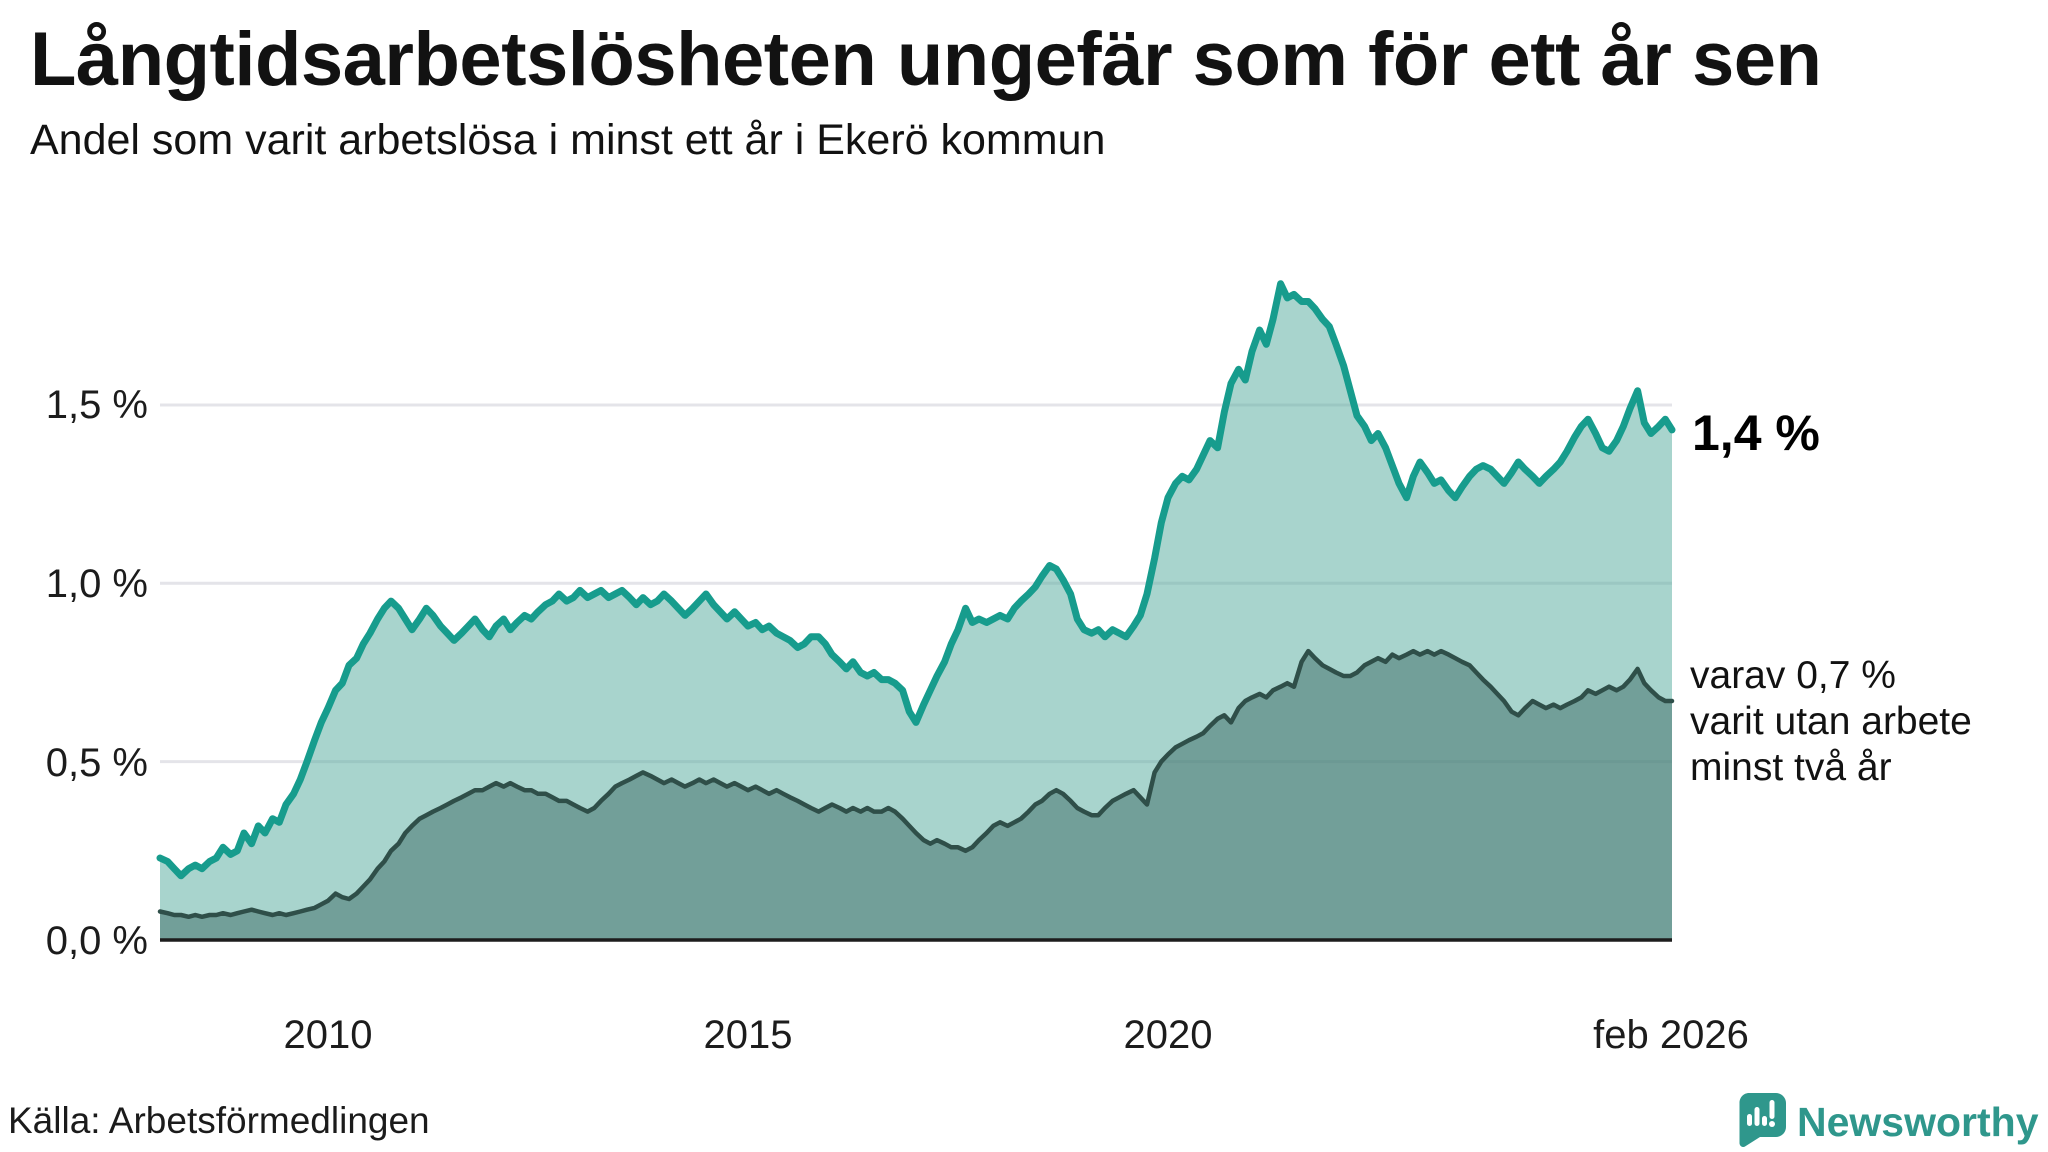  What do you see at coordinates (1756, 433) in the screenshot?
I see `end-value-label: 1,4 %` at bounding box center [1756, 433].